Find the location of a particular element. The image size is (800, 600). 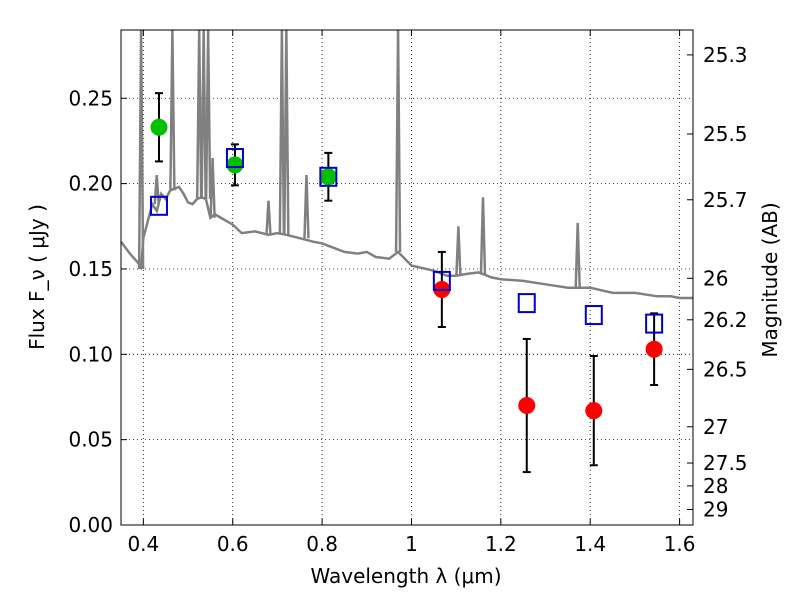

mag-tick-label: 25.3 is located at coordinates (725, 55).